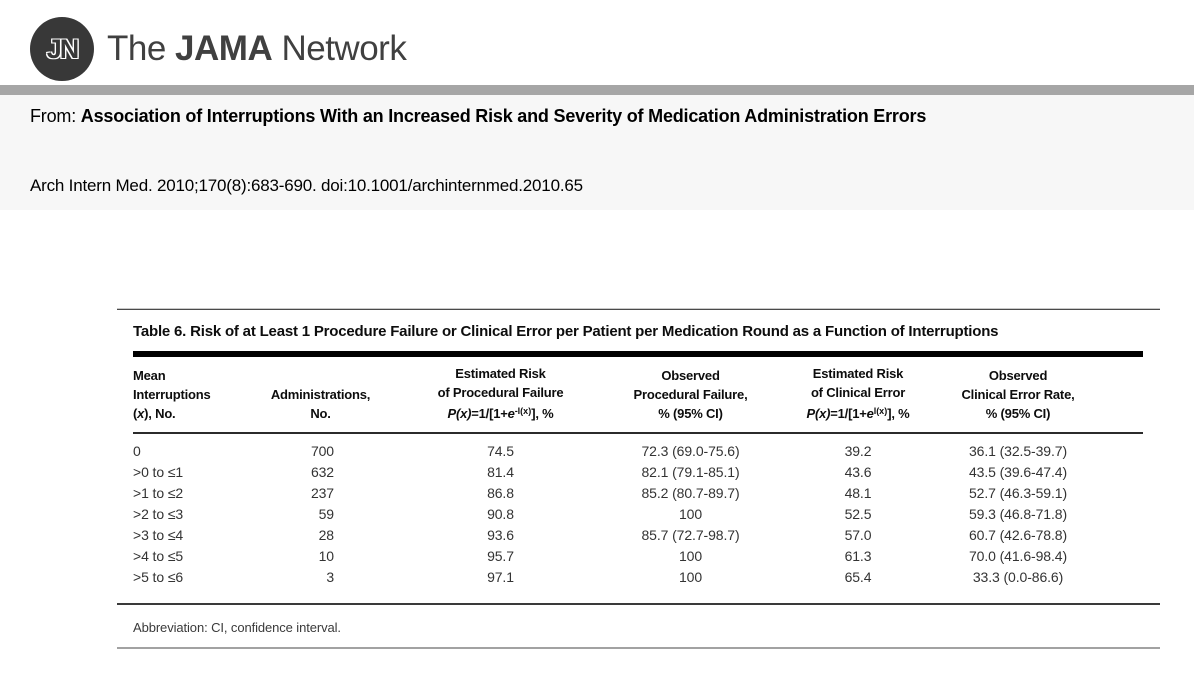 The height and width of the screenshot is (686, 1194). I want to click on table-cell: 36.1 (32.5-39.7), so click(1018, 451).